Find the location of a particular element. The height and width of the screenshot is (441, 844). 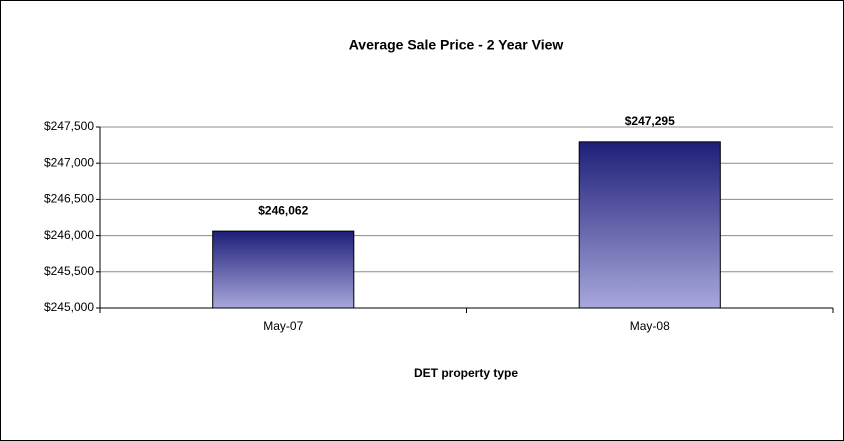

y-tick-label: $247,500 is located at coordinates (69, 126).